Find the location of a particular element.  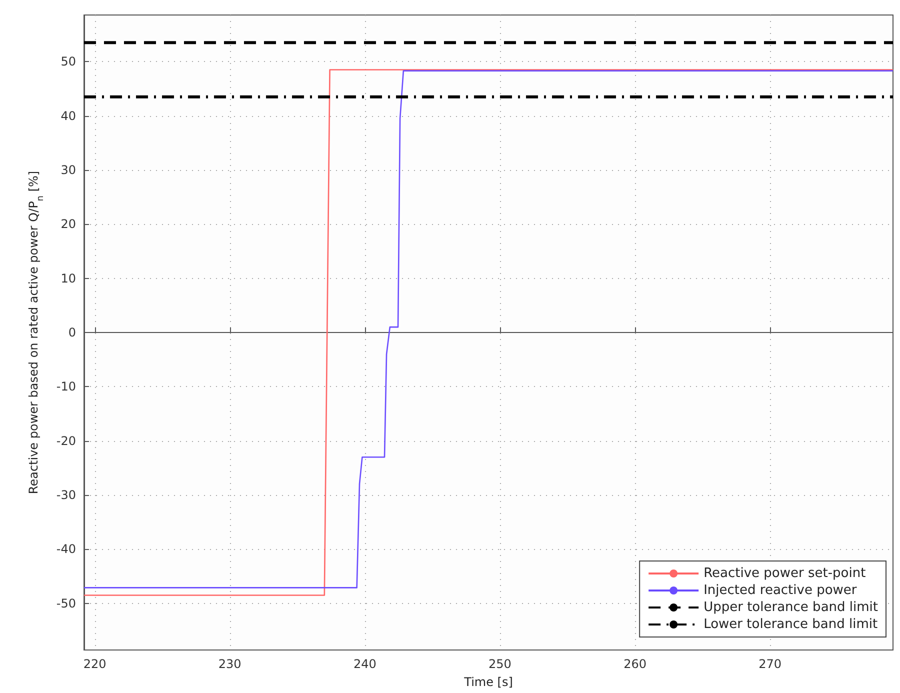

y-tick-label: 10 is located at coordinates (68, 278).